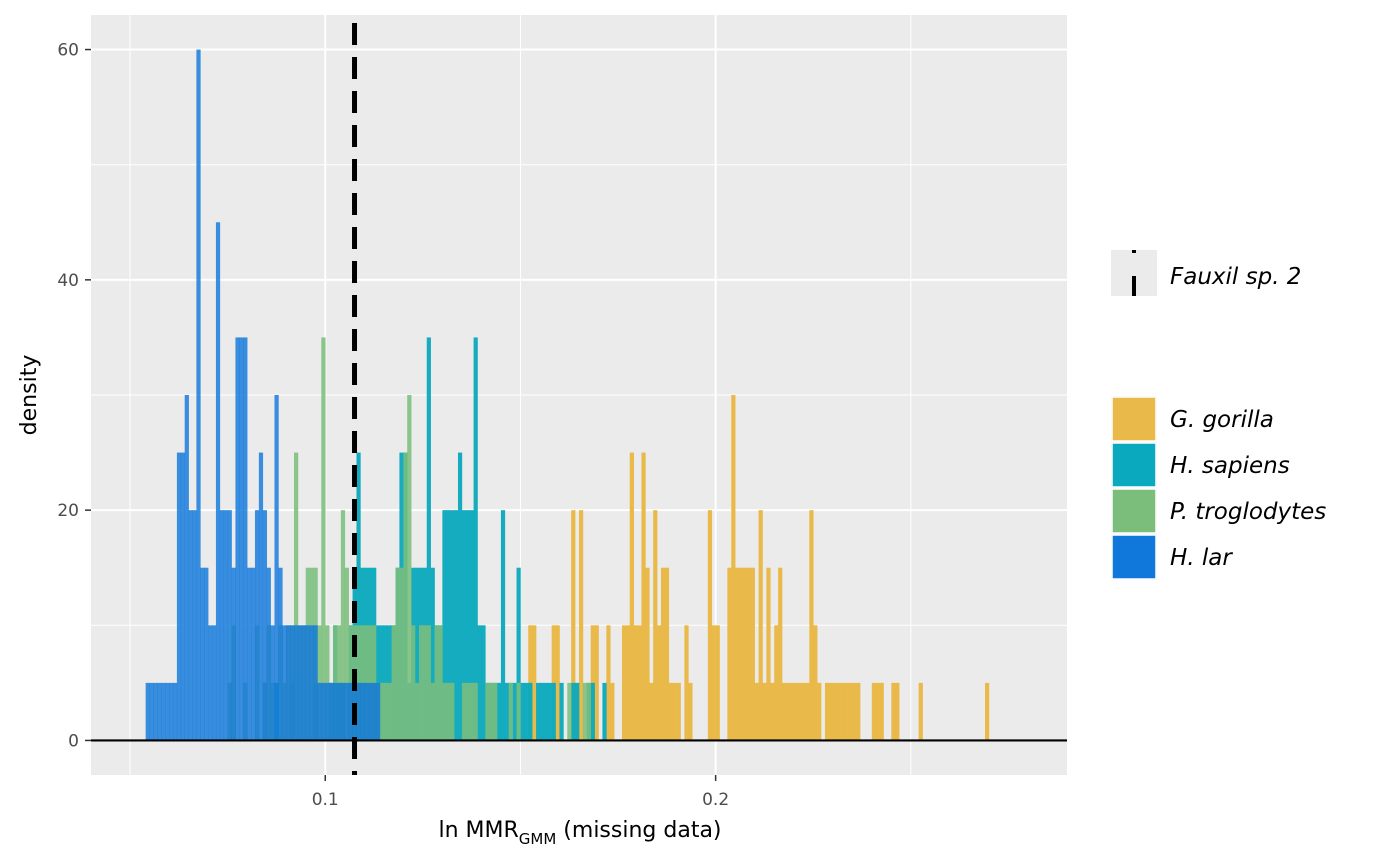 This screenshot has width=1400, height=866. What do you see at coordinates (1134, 557) in the screenshot?
I see `legend-swatch-h-lar` at bounding box center [1134, 557].